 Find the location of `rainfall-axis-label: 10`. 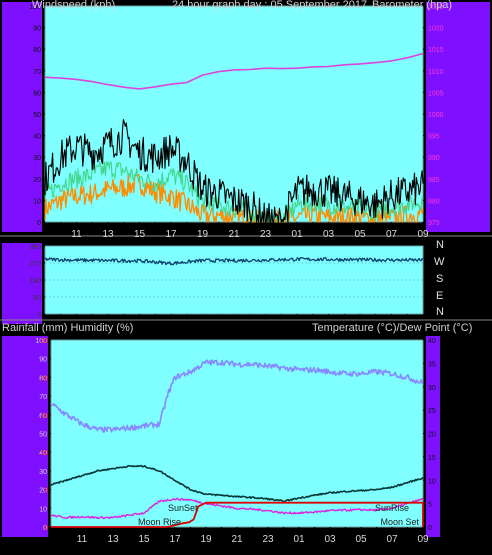

rainfall-axis-label: 10 is located at coordinates (44, 453).